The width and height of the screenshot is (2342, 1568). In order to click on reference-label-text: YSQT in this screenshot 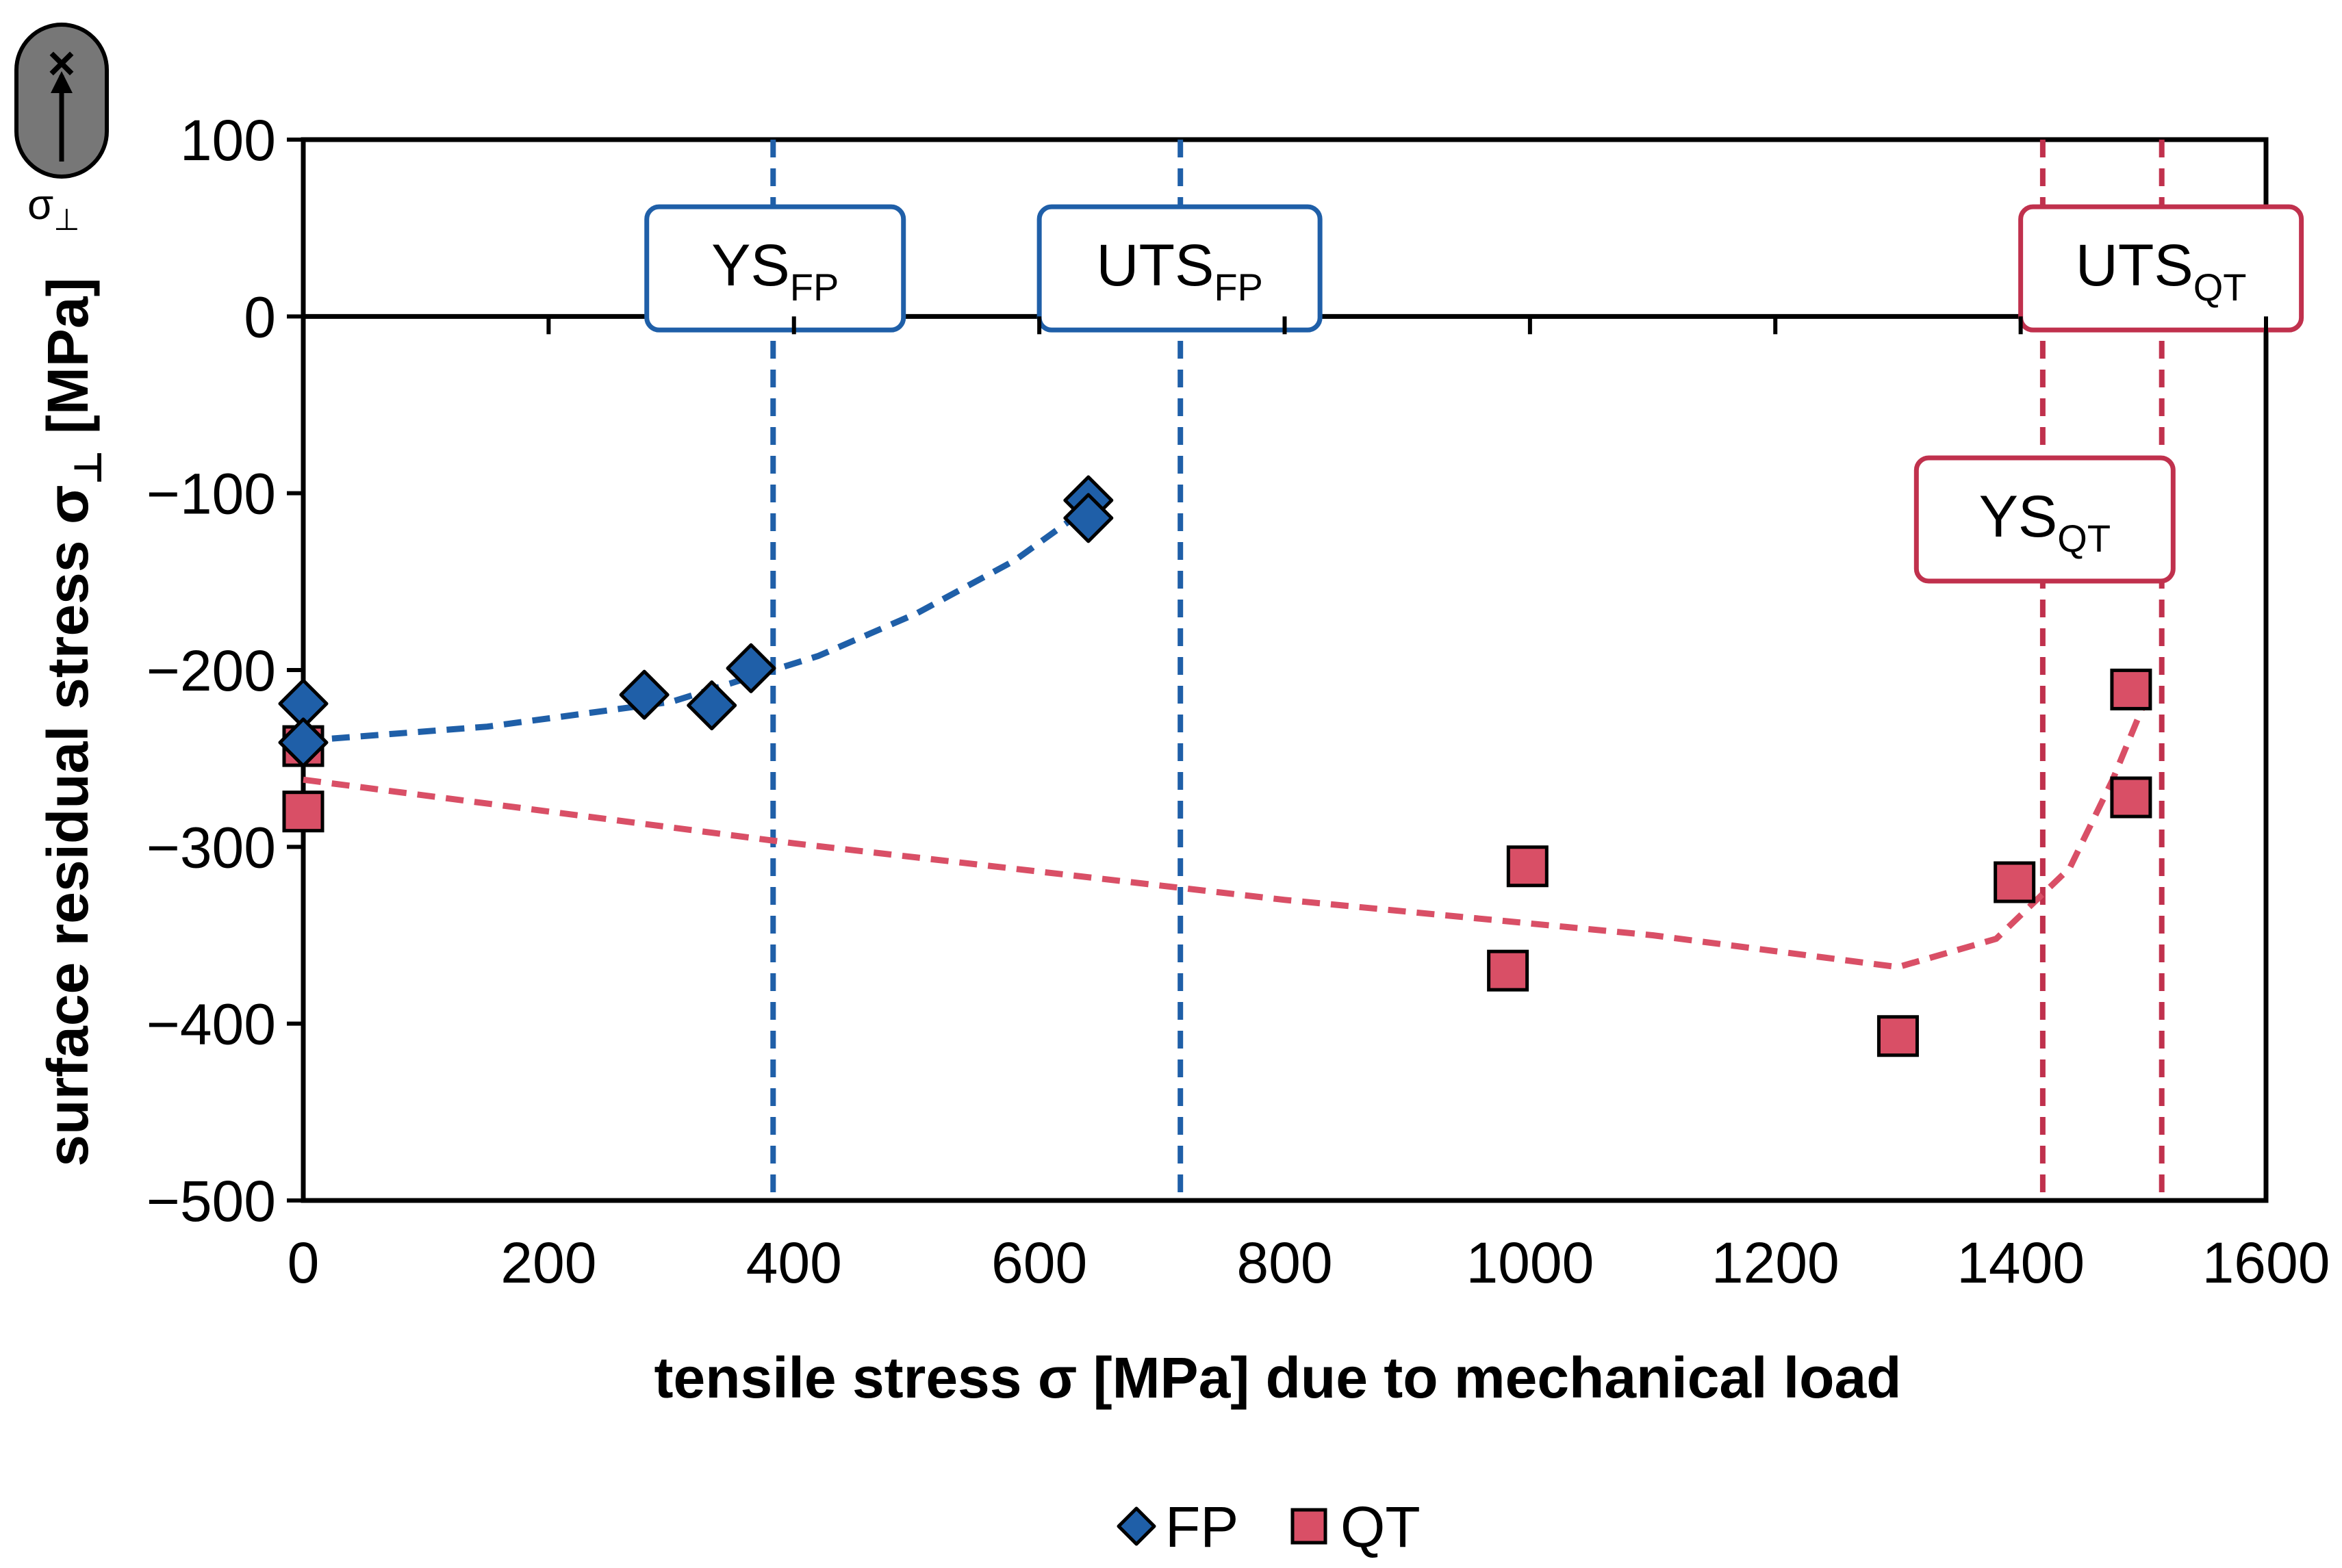, I will do `click(2045, 522)`.